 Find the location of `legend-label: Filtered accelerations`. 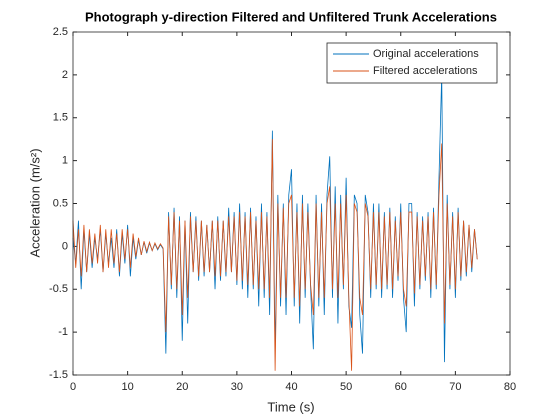

legend-label: Filtered accelerations is located at coordinates (425, 71).